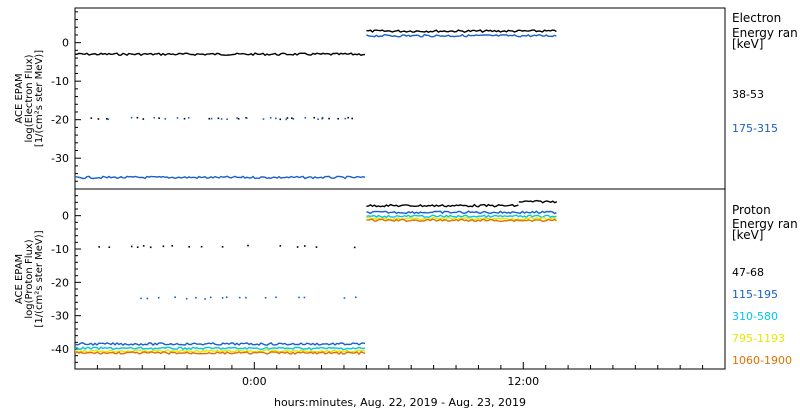 The height and width of the screenshot is (410, 800). Describe the element at coordinates (65, 216) in the screenshot. I see `proton-ytick-label: 0` at that location.